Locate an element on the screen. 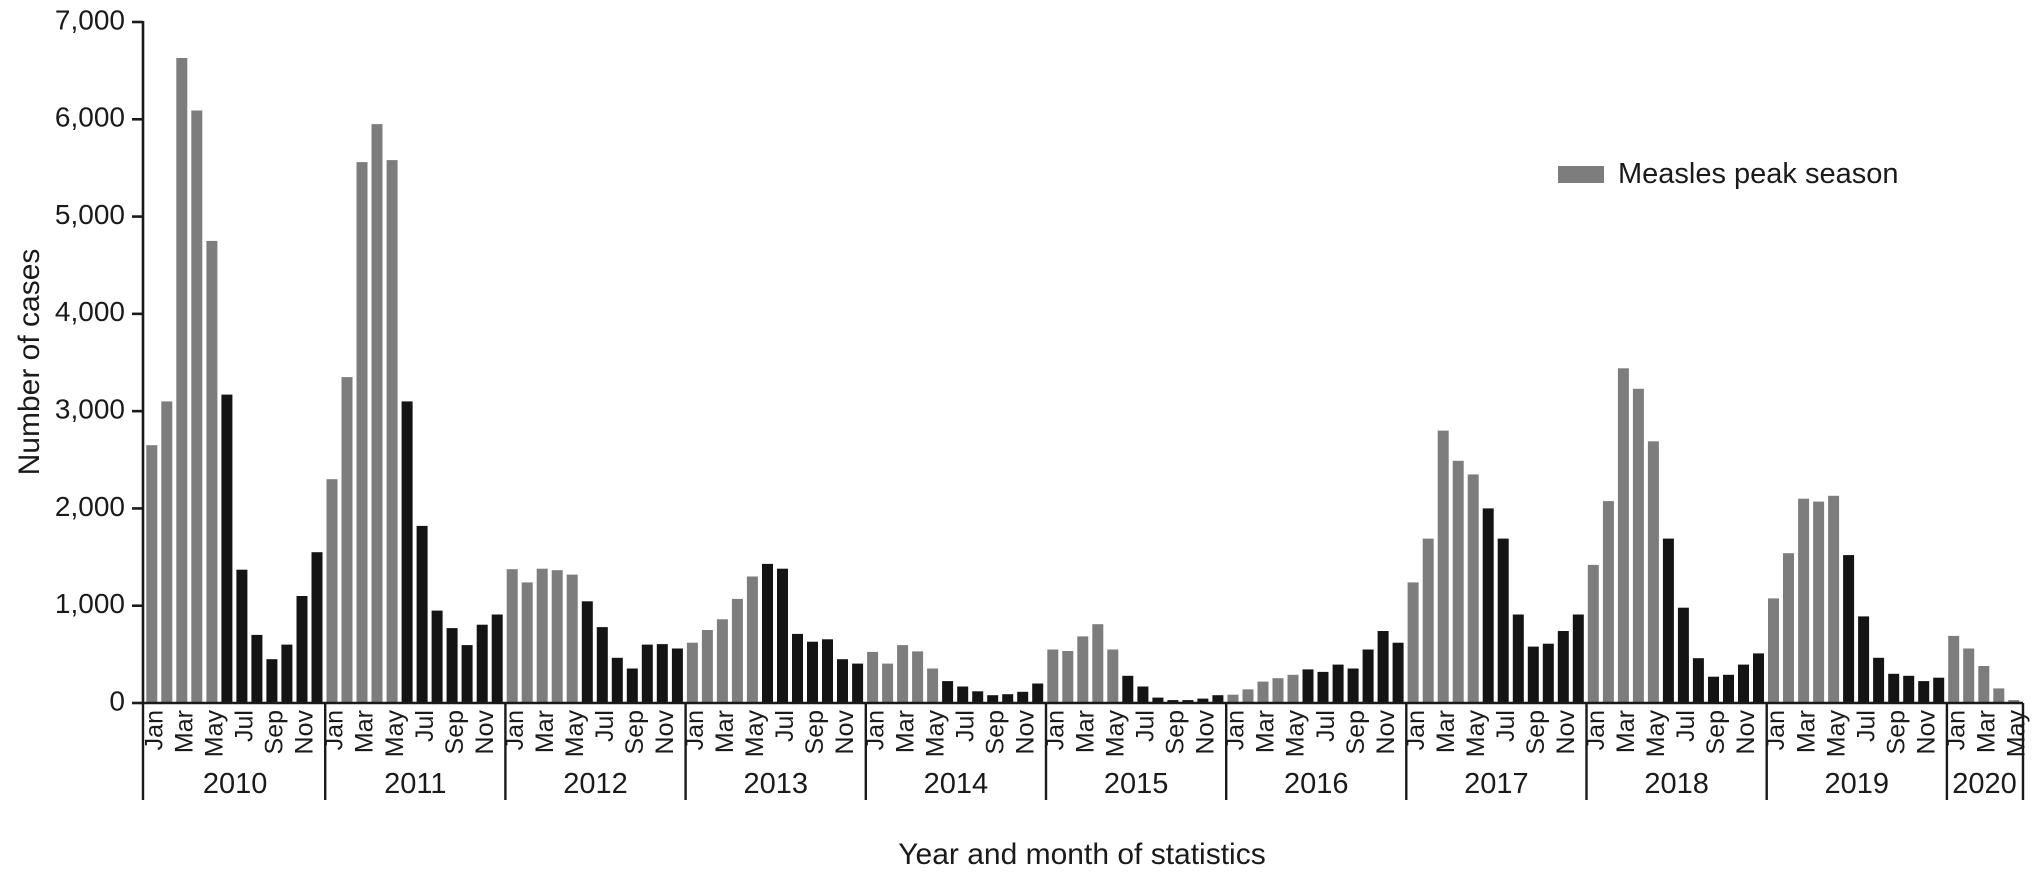  y-axis-title: Number of cases is located at coordinates (29, 362).